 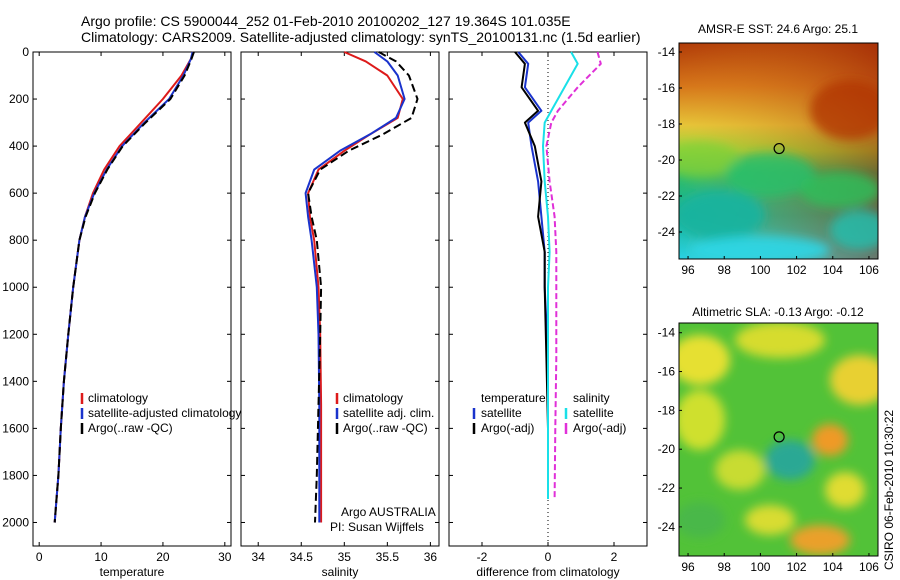 I want to click on x-tick-label: 2, so click(x=614, y=557).